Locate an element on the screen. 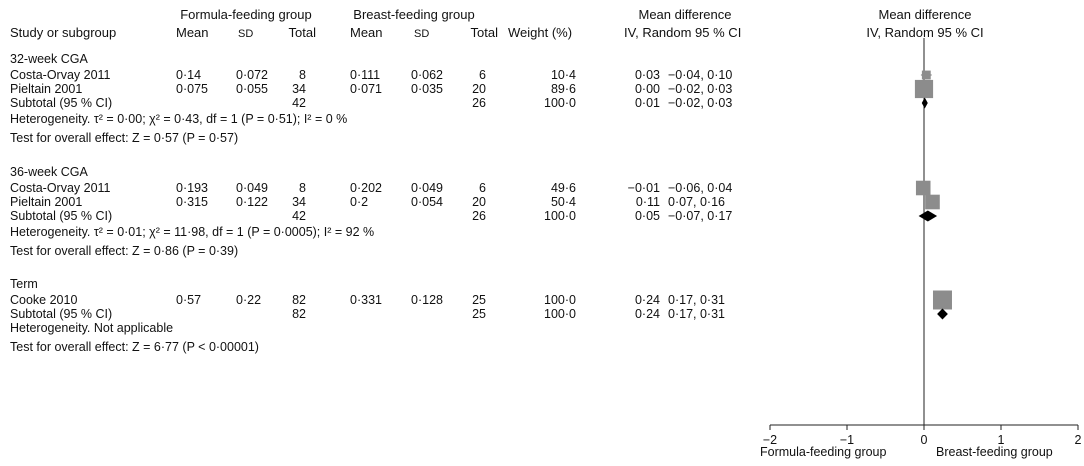 This screenshot has height=466, width=1084. study-column-header: Study or subgroup is located at coordinates (63, 32).